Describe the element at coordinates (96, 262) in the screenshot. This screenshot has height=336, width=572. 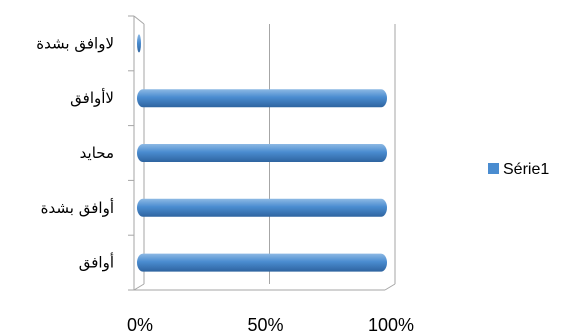
I see `category-label-0: أوافق` at that location.